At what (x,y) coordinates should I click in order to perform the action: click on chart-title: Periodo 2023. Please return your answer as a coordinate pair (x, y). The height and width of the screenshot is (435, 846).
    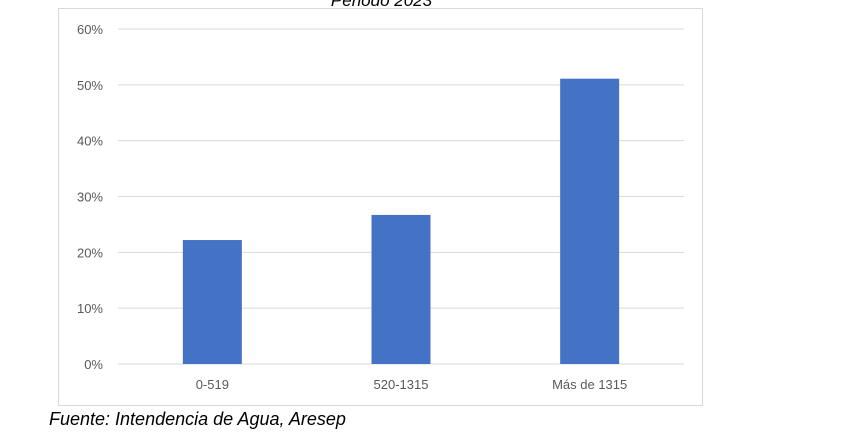
    Looking at the image, I should click on (381, 5).